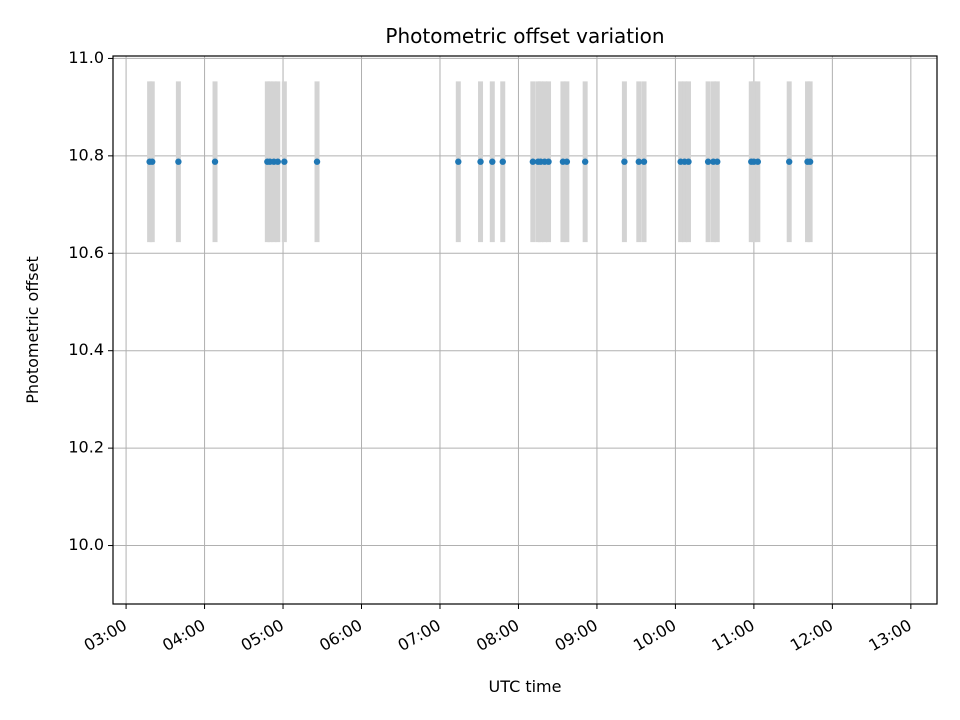 The width and height of the screenshot is (960, 720). What do you see at coordinates (86, 57) in the screenshot?
I see `y-tick-label: 11.0` at bounding box center [86, 57].